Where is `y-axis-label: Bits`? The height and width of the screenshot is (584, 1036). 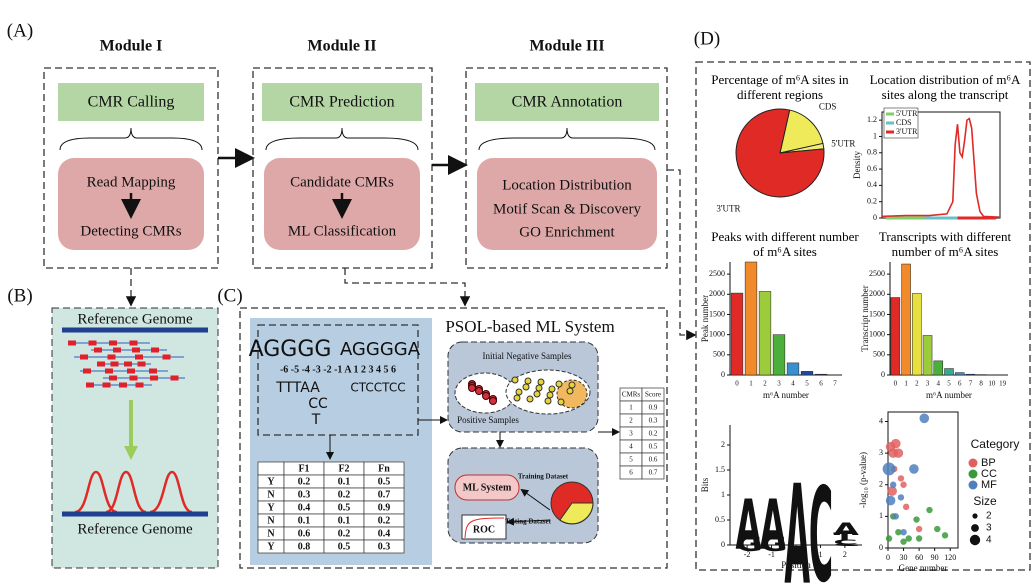 y-axis-label: Bits is located at coordinates (705, 484).